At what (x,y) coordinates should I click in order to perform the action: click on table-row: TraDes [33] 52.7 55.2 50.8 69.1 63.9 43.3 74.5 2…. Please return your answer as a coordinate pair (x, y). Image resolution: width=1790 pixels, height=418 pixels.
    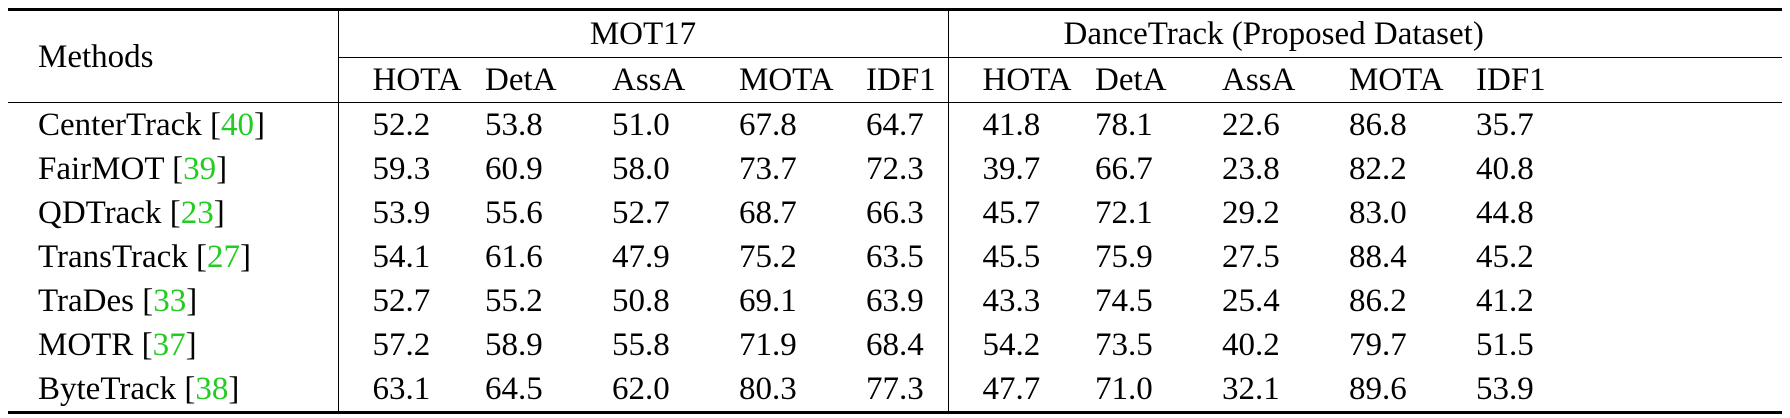
    Looking at the image, I should click on (895, 301).